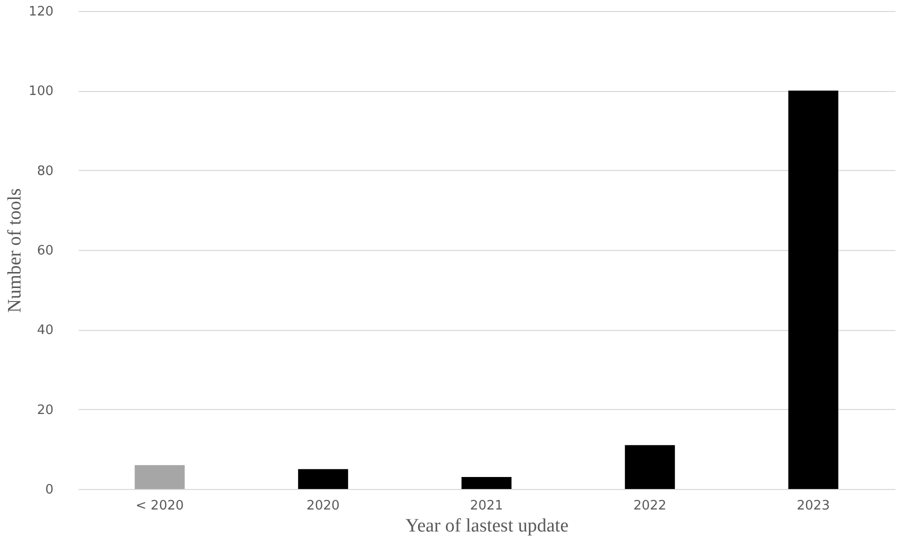  I want to click on x-tick-label: 2021, so click(487, 506).